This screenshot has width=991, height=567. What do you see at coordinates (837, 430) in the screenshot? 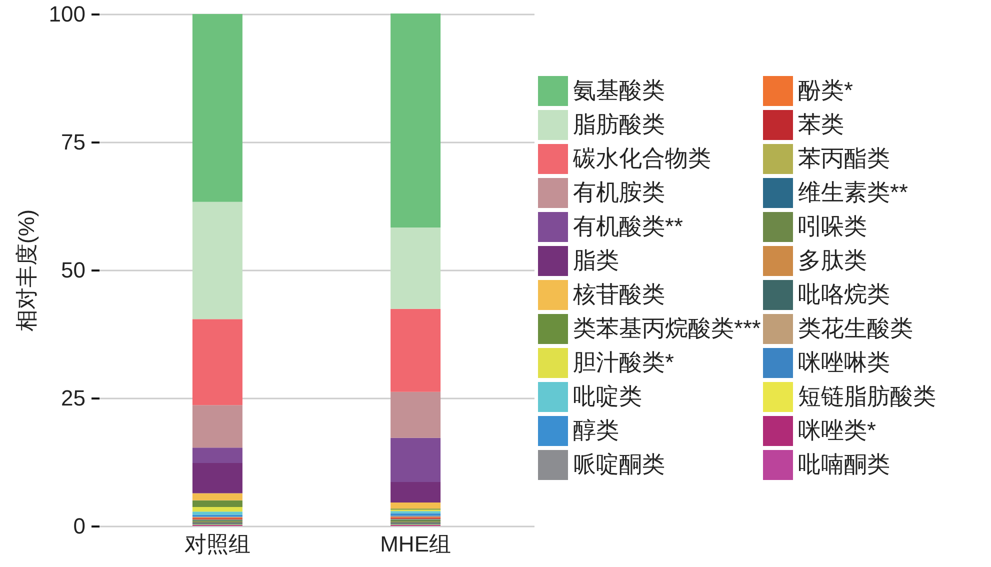
I see `legend-label: 咪唑类*` at bounding box center [837, 430].